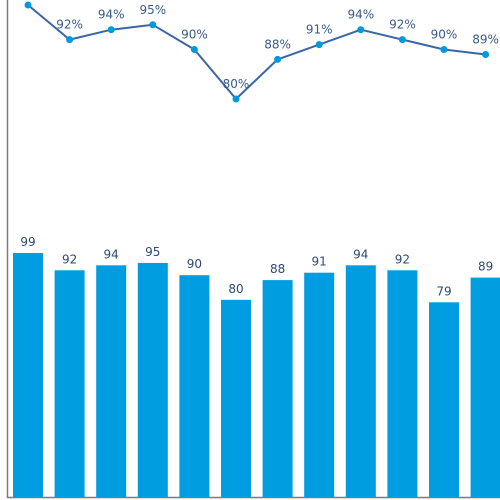 This screenshot has height=500, width=500. I want to click on line-value-label-5: 90%, so click(194, 35).